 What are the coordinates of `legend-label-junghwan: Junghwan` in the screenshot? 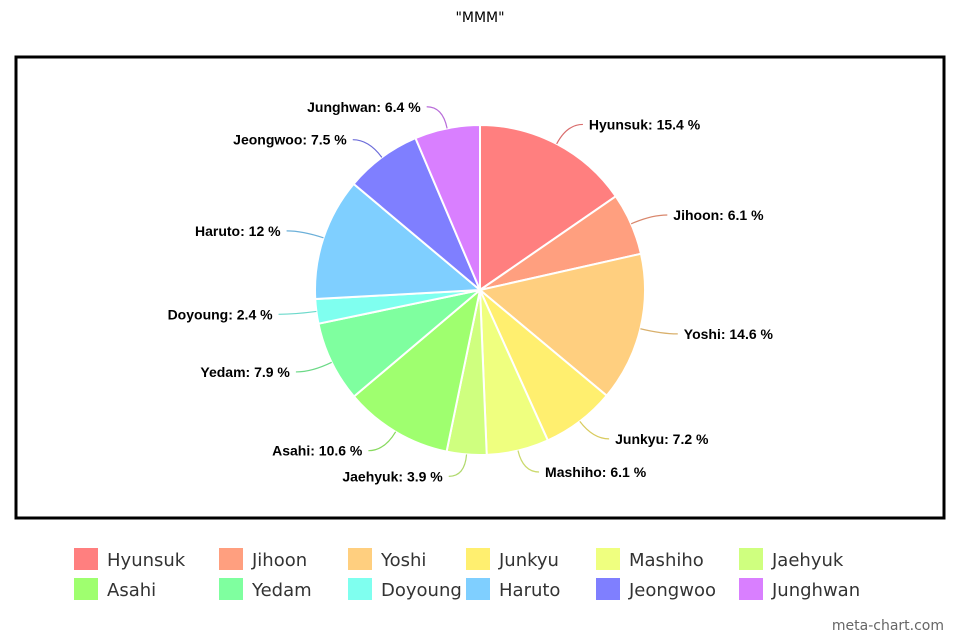 It's located at (815, 590).